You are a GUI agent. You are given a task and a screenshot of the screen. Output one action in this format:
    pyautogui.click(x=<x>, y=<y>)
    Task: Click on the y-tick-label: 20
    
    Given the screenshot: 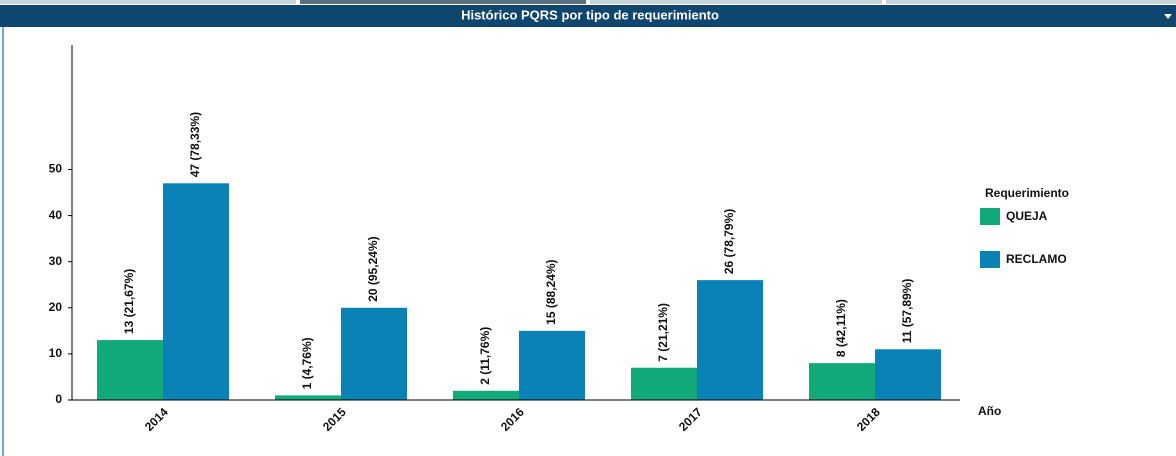 What is the action you would take?
    pyautogui.click(x=56, y=307)
    